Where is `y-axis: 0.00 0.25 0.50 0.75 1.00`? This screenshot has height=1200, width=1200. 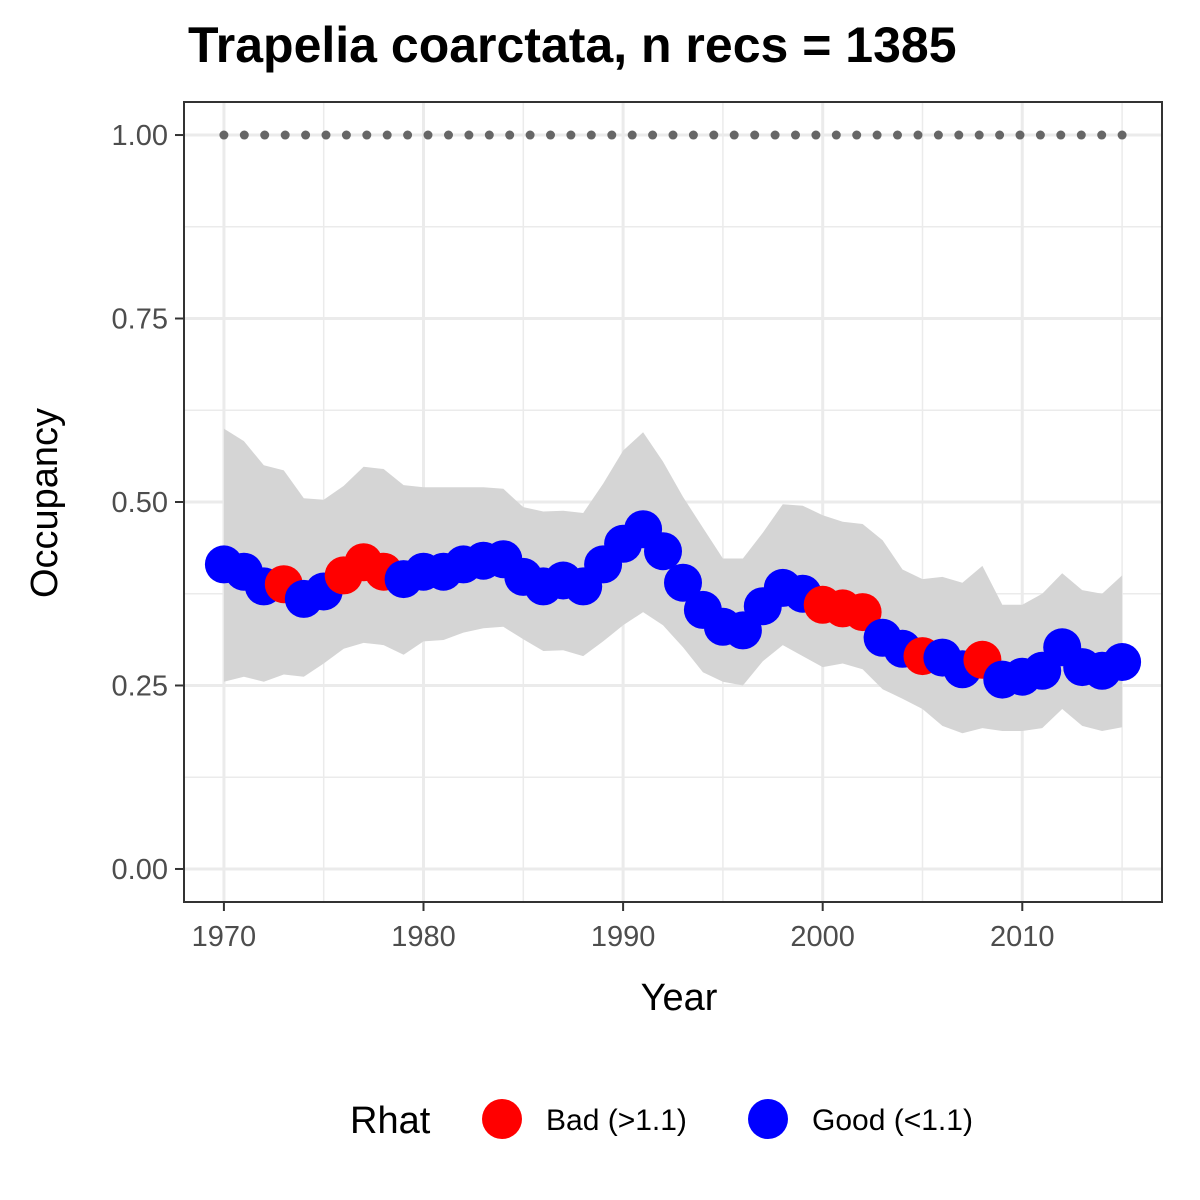
y-axis: 0.00 0.25 0.50 0.75 1.00 is located at coordinates (148, 503).